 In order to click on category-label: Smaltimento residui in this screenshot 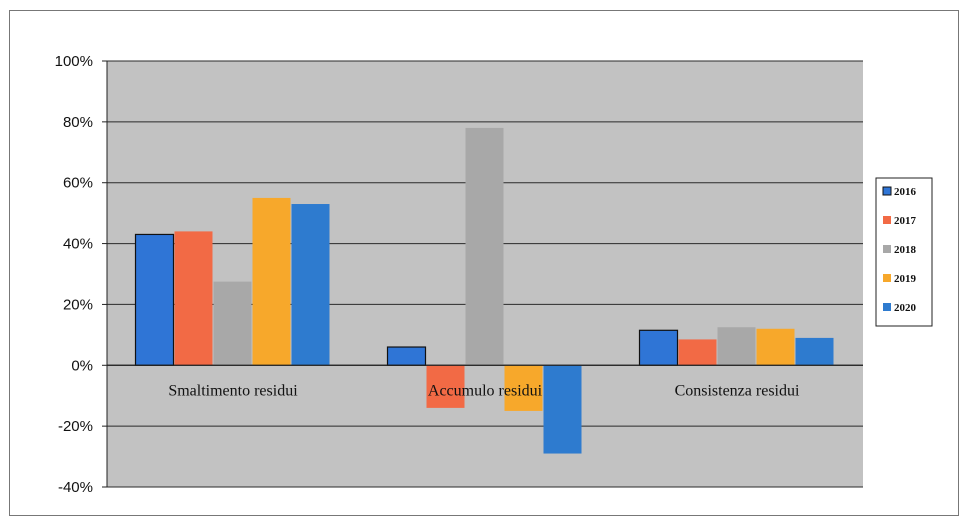, I will do `click(233, 390)`.